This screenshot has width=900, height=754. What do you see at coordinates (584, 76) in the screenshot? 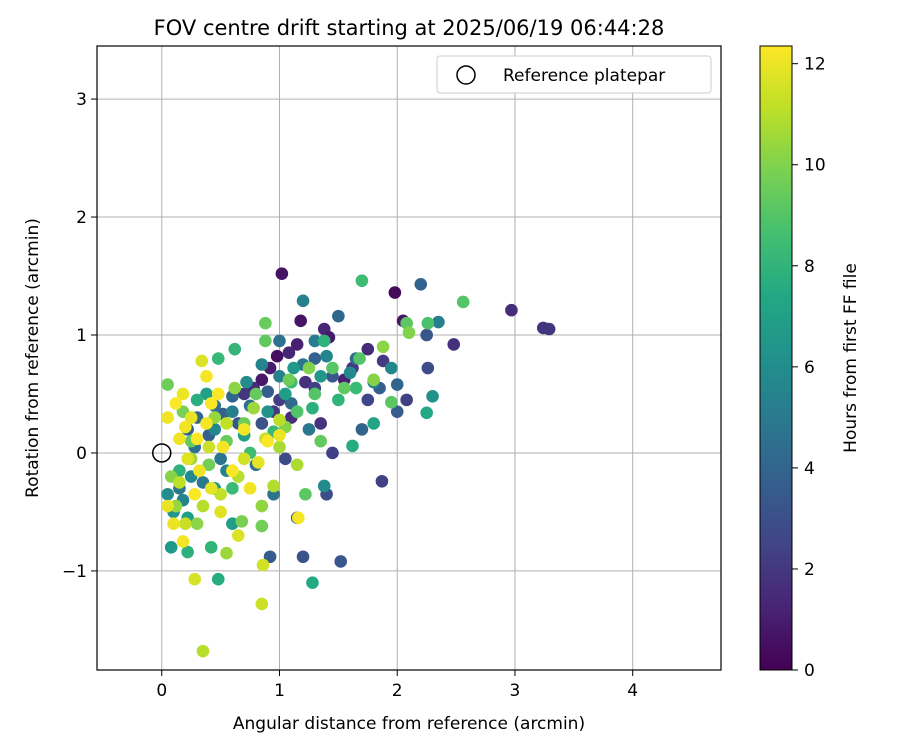
I see `legend-label: Reference platepar` at bounding box center [584, 76].